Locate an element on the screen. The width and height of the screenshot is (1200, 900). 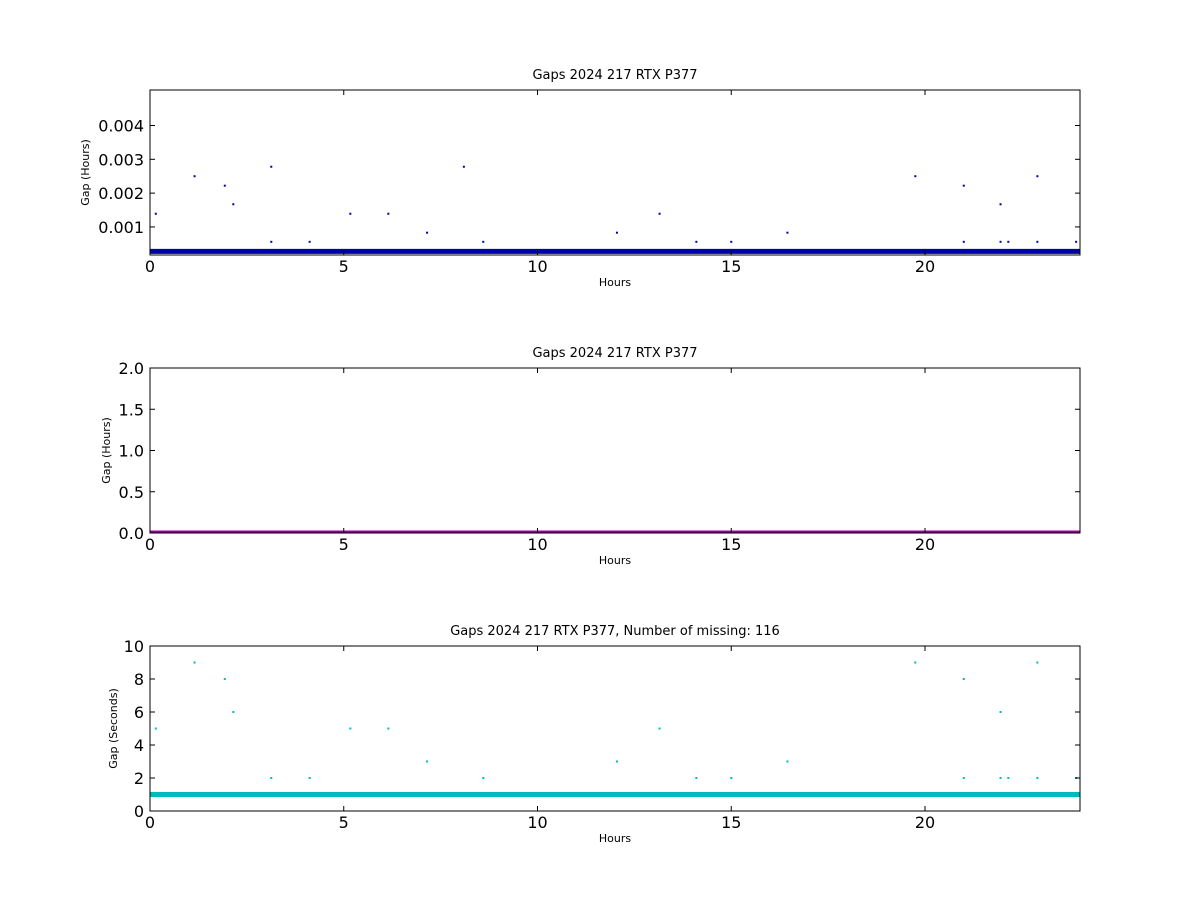
y-tick-label: 4 is located at coordinates (139, 745).